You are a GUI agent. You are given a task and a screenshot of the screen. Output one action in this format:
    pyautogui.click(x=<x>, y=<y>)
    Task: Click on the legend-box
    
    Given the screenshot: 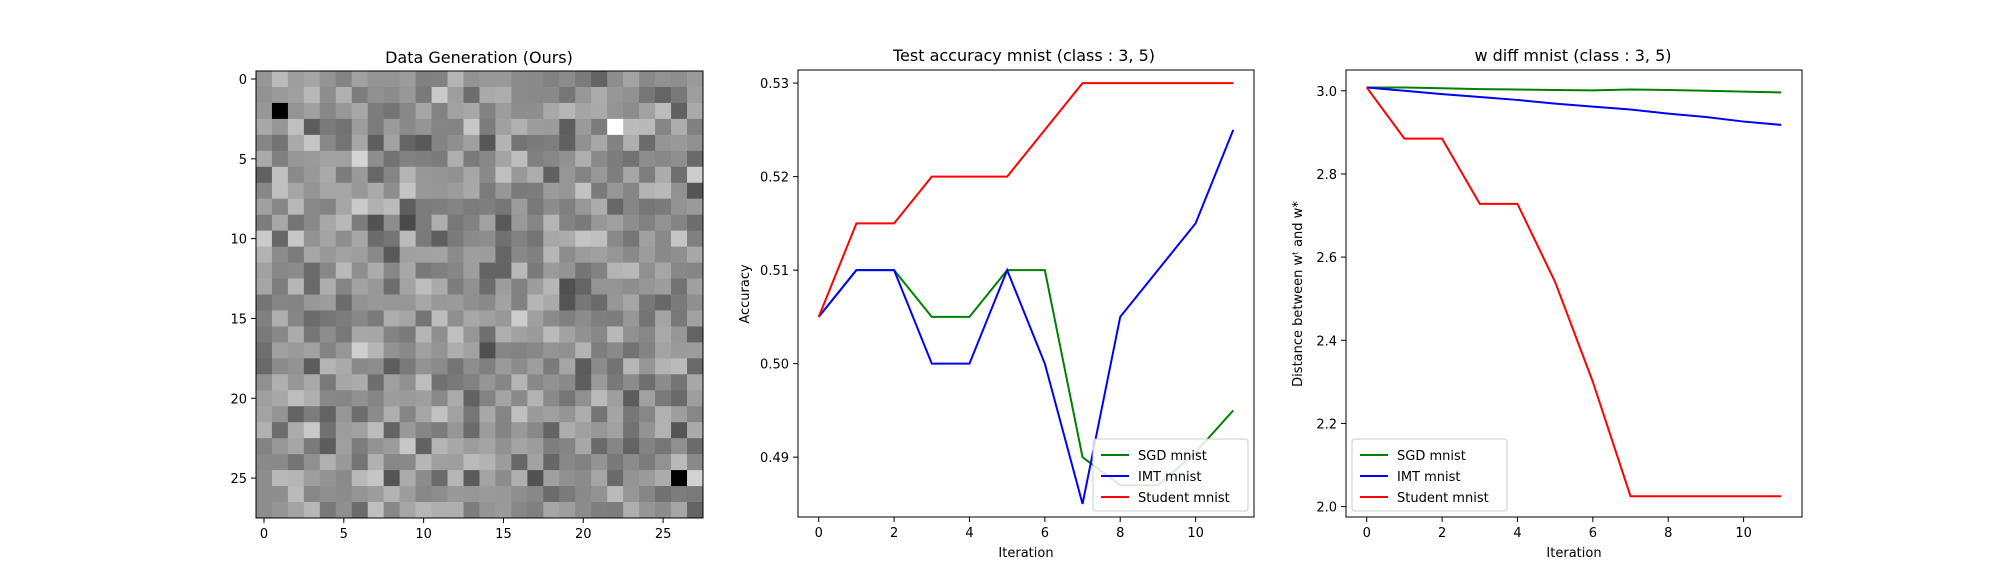 What is the action you would take?
    pyautogui.click(x=1429, y=475)
    